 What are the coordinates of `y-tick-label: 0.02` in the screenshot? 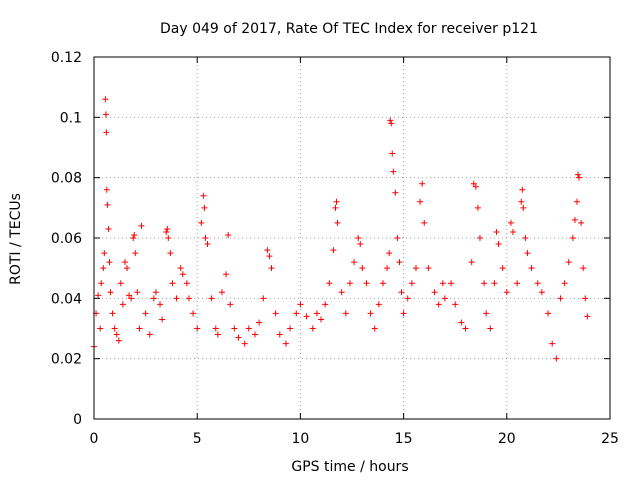 It's located at (66, 360).